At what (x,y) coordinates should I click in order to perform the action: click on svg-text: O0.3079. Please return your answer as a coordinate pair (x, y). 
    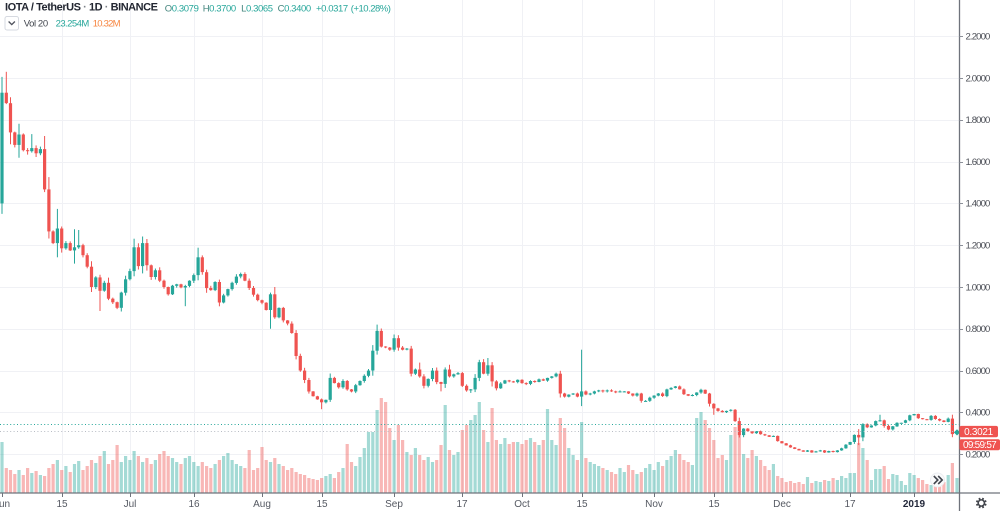
    Looking at the image, I should click on (182, 8).